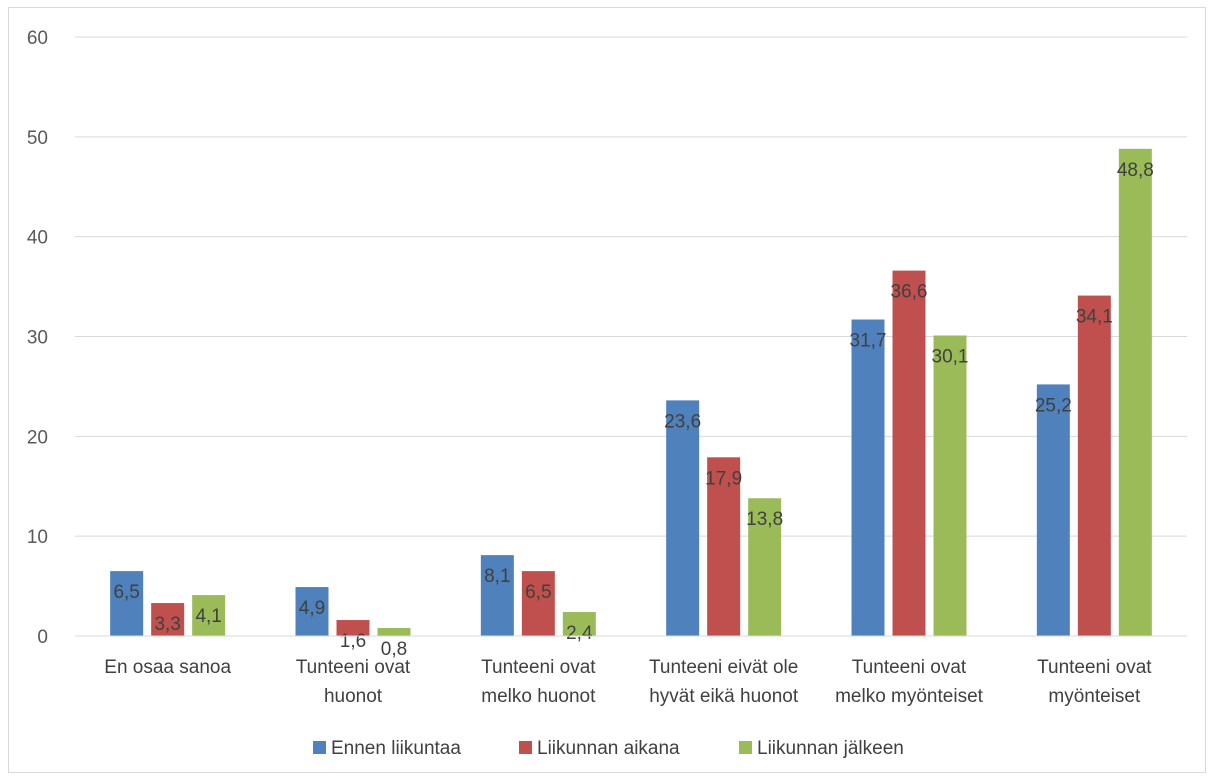 This screenshot has height=782, width=1216. I want to click on data-label: 2,4, so click(579, 633).